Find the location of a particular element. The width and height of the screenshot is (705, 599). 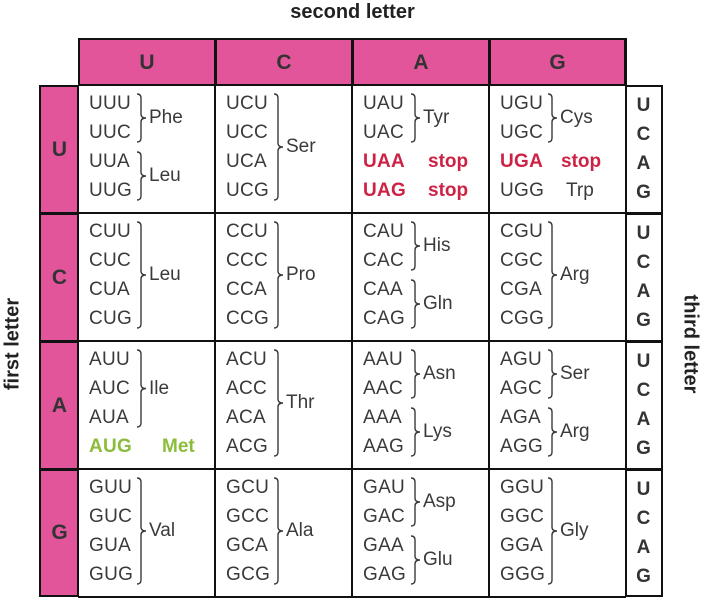

codon-cell-gu: GUU GUC GUA GUG Val is located at coordinates (146, 533).